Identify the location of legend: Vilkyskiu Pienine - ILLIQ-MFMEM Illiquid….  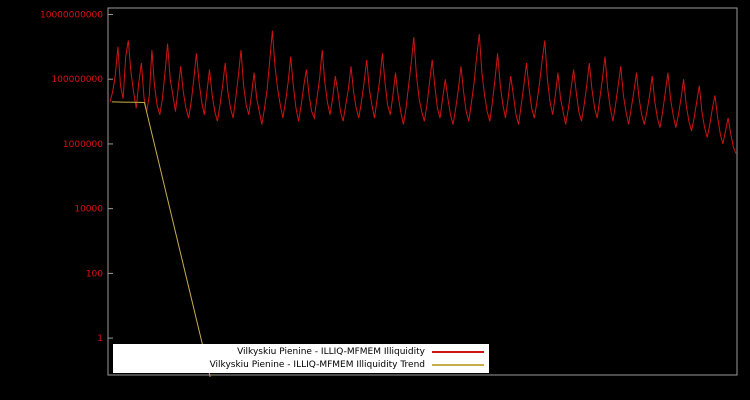
(301, 358).